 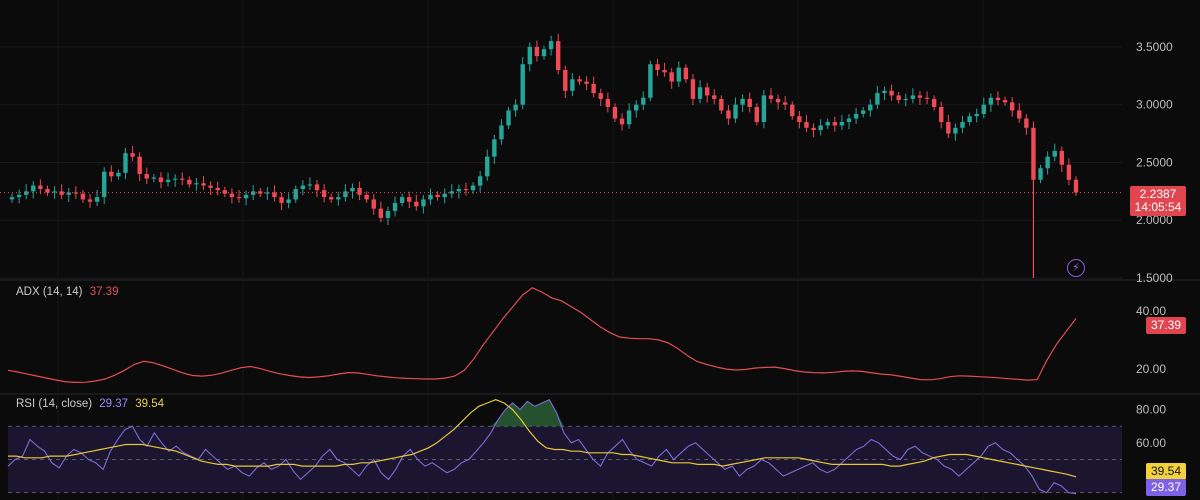 What do you see at coordinates (104, 292) in the screenshot?
I see `adx-value: 37.39` at bounding box center [104, 292].